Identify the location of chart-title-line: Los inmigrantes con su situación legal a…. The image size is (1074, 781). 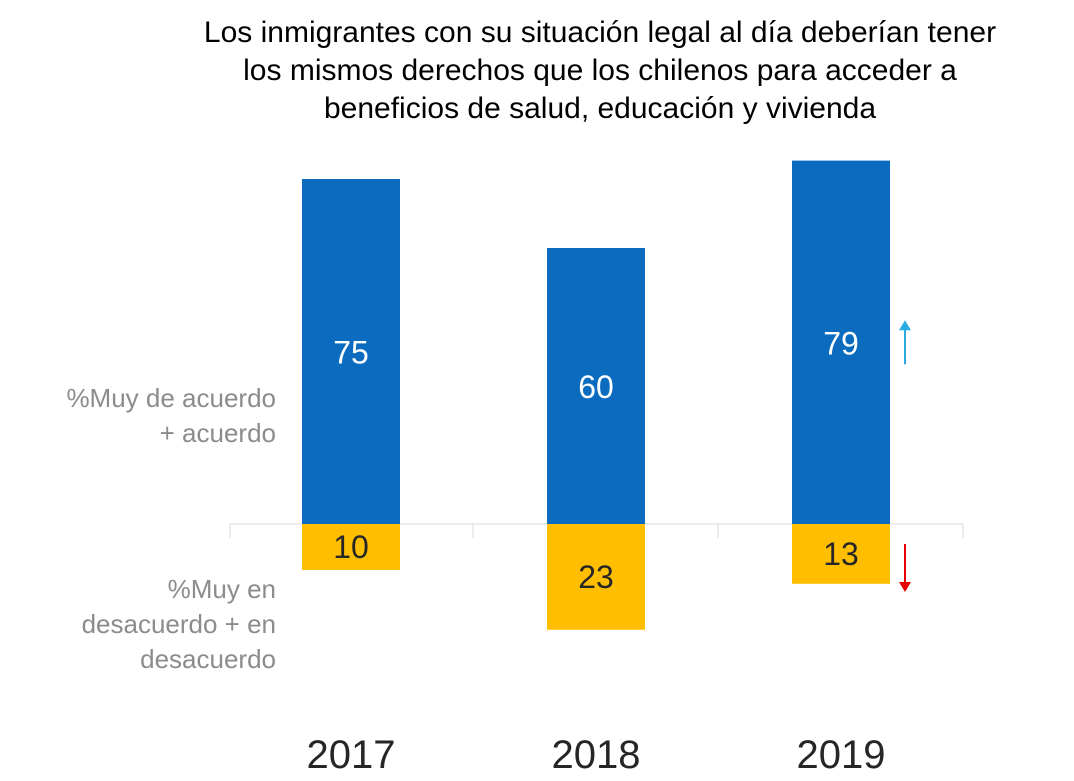
(600, 32).